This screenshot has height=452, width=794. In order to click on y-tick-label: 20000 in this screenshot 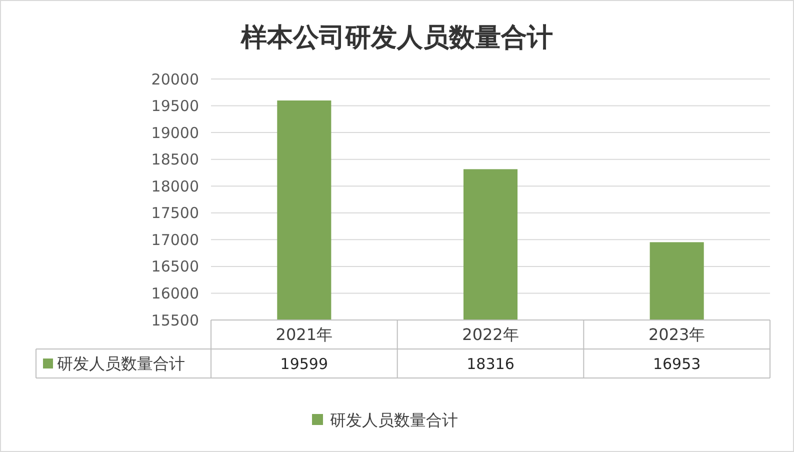, I will do `click(175, 79)`.